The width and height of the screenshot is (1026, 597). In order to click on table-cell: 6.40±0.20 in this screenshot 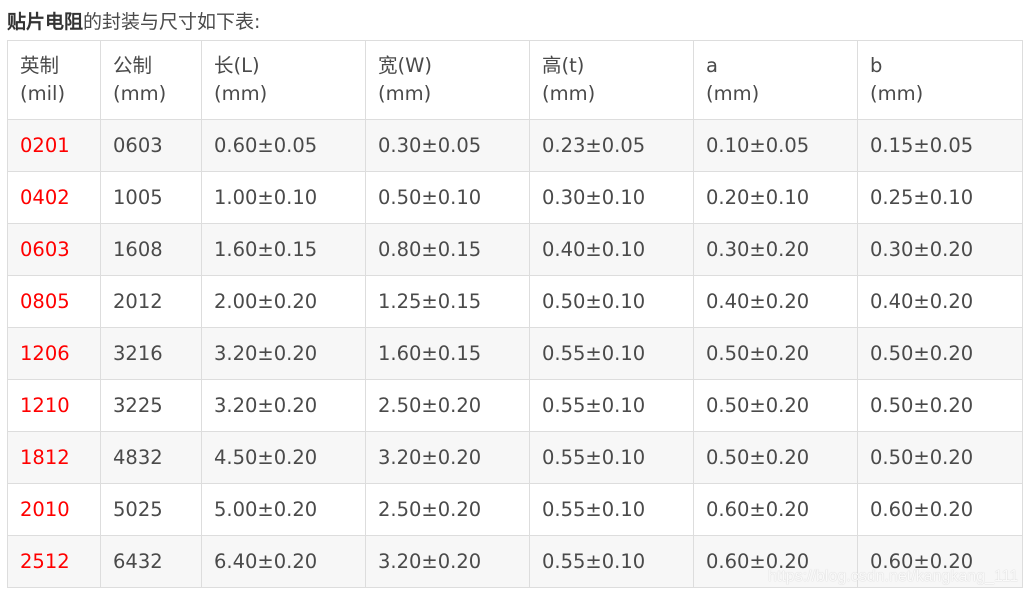, I will do `click(283, 561)`.